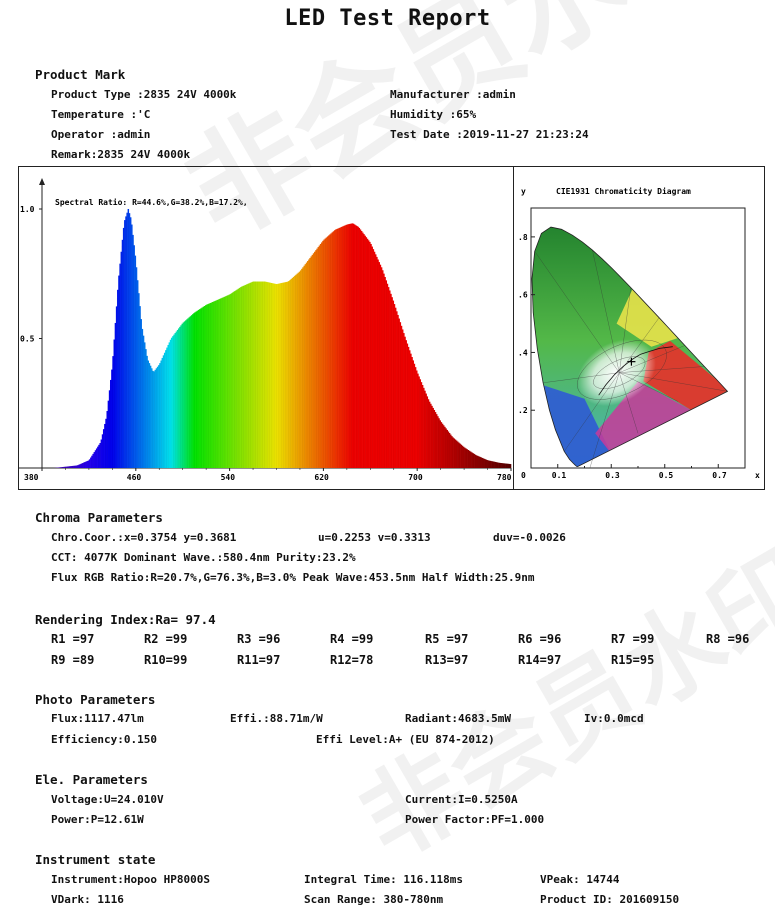 This screenshot has width=775, height=913. What do you see at coordinates (27, 339) in the screenshot?
I see `spectrum-y-tick-label: 0.5` at bounding box center [27, 339].